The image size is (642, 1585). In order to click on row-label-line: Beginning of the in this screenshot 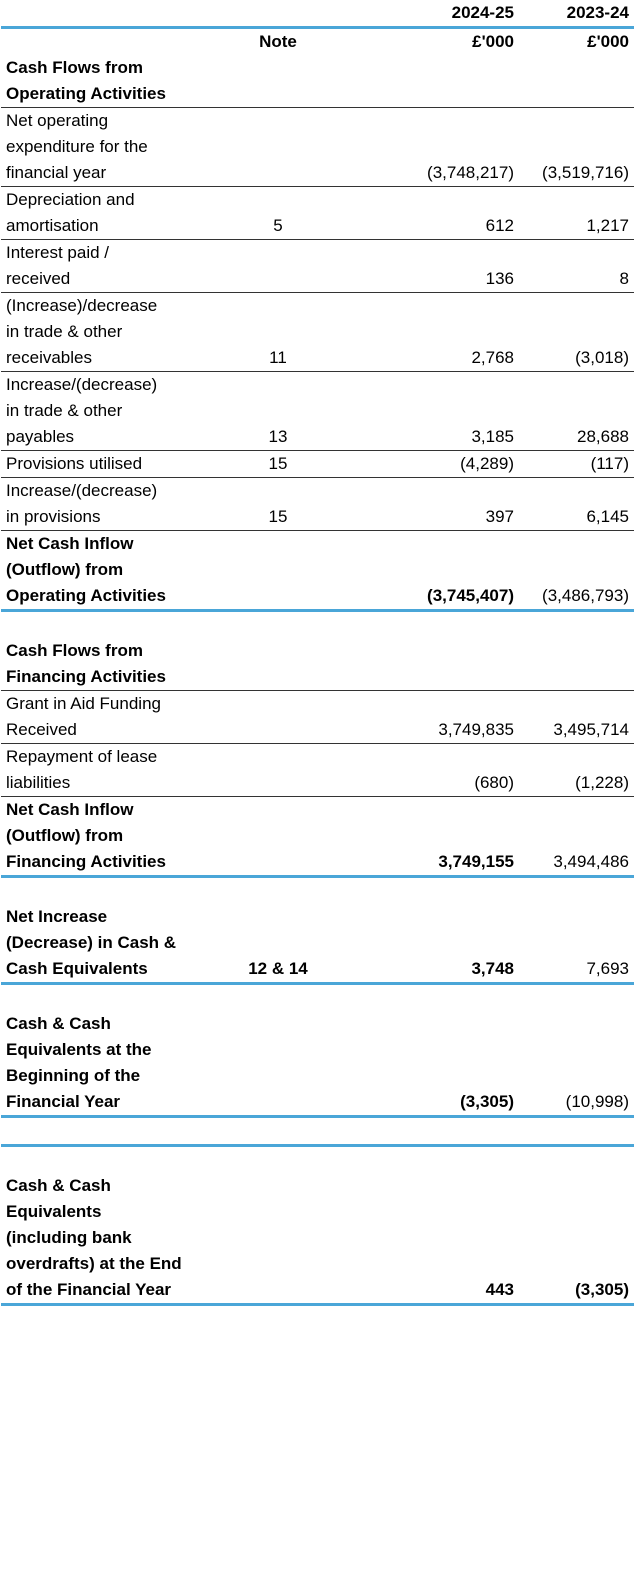, I will do `click(73, 1075)`.